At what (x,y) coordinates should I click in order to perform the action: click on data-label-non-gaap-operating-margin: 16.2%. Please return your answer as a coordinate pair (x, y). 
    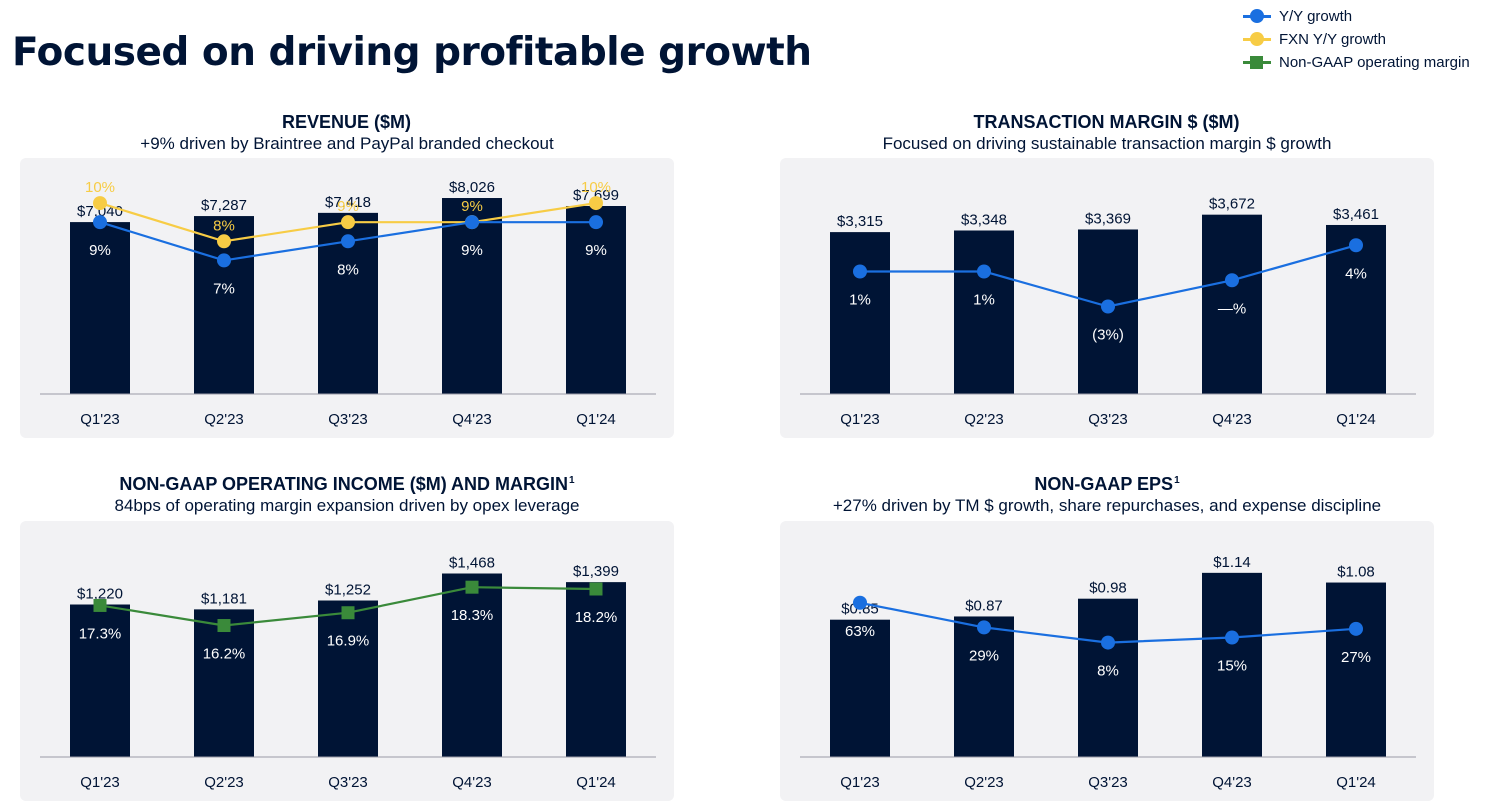
    Looking at the image, I should click on (224, 654).